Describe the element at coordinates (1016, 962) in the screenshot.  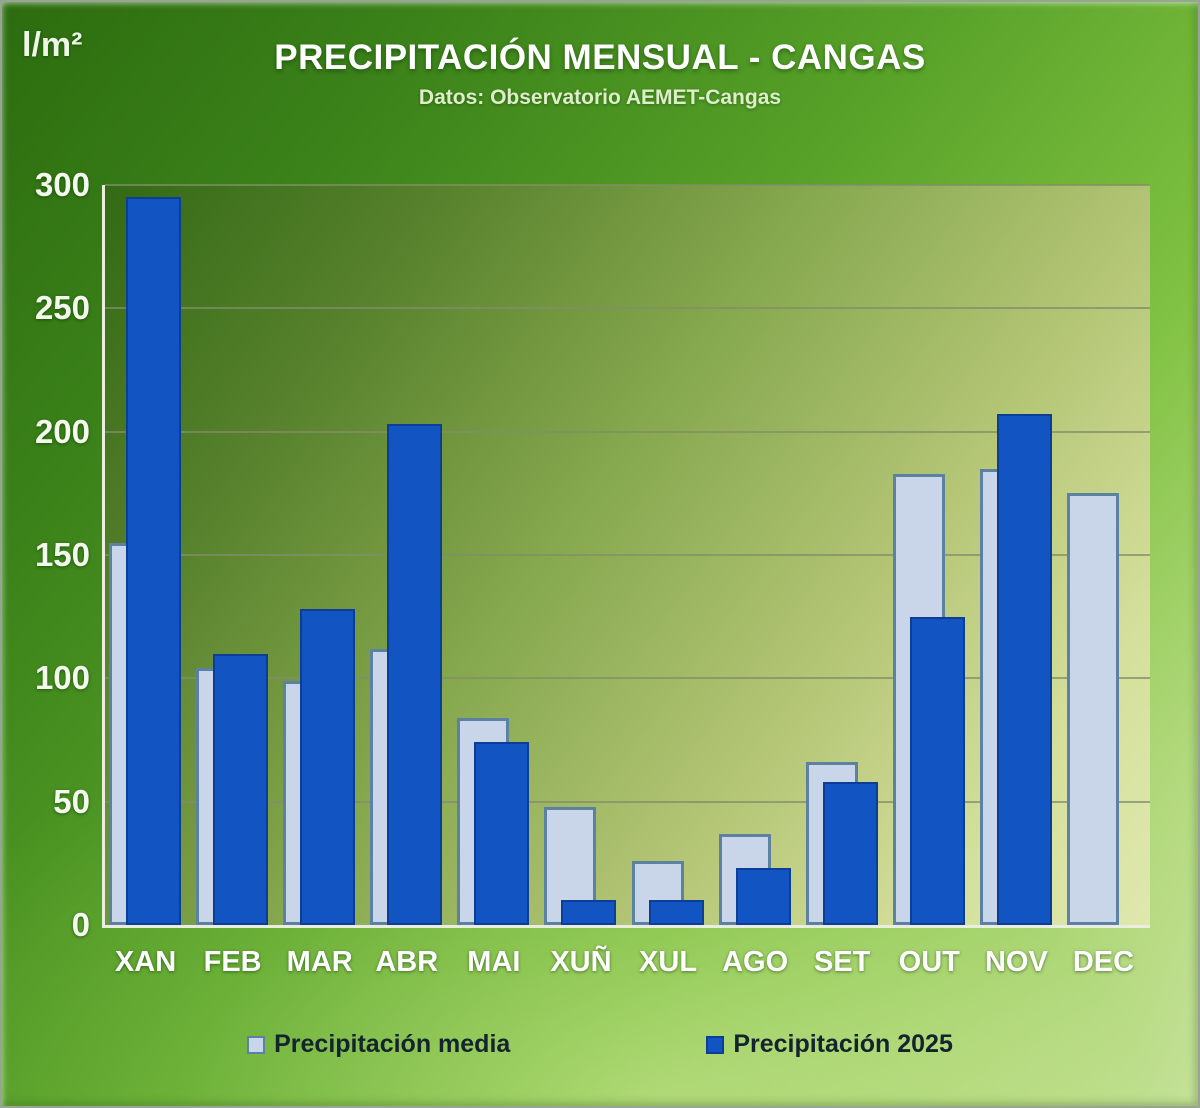
I see `x-tick-label-nov: NOV` at that location.